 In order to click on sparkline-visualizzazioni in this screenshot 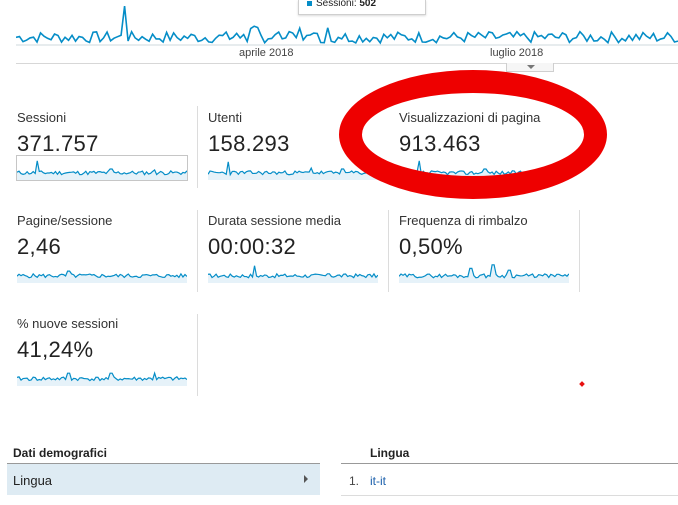, I will do `click(484, 170)`.